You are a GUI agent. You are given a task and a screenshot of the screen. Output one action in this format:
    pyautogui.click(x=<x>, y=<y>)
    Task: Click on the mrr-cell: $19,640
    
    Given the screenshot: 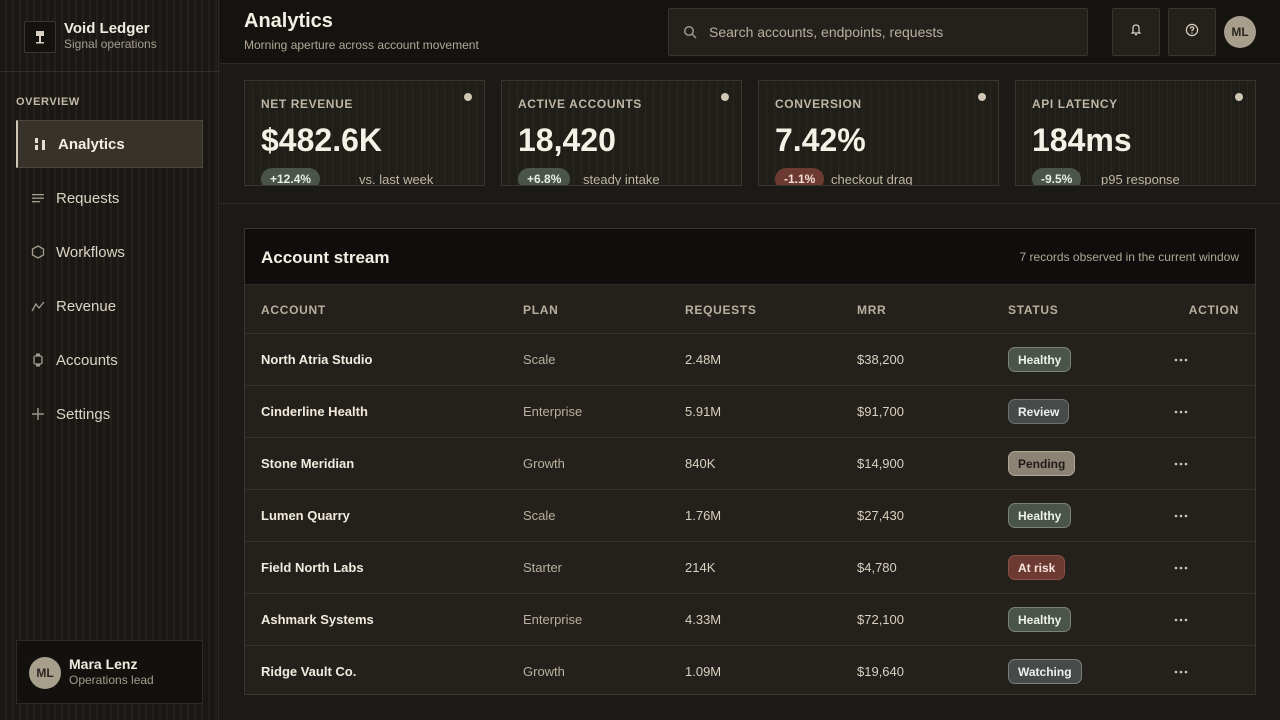 What is the action you would take?
    pyautogui.click(x=880, y=671)
    